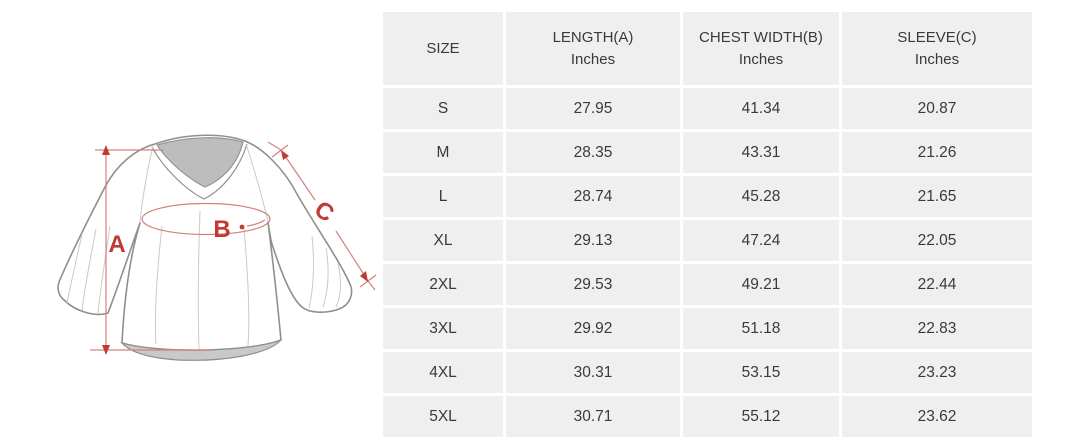 The width and height of the screenshot is (1080, 447). Describe the element at coordinates (443, 372) in the screenshot. I see `cell-size: 4XL` at that location.